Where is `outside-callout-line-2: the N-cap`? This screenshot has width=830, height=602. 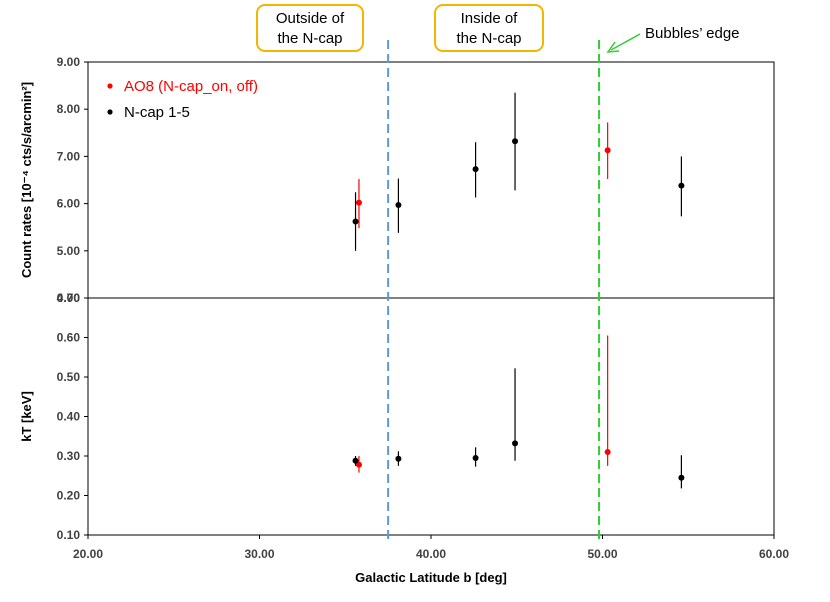 outside-callout-line-2: the N-cap is located at coordinates (310, 38).